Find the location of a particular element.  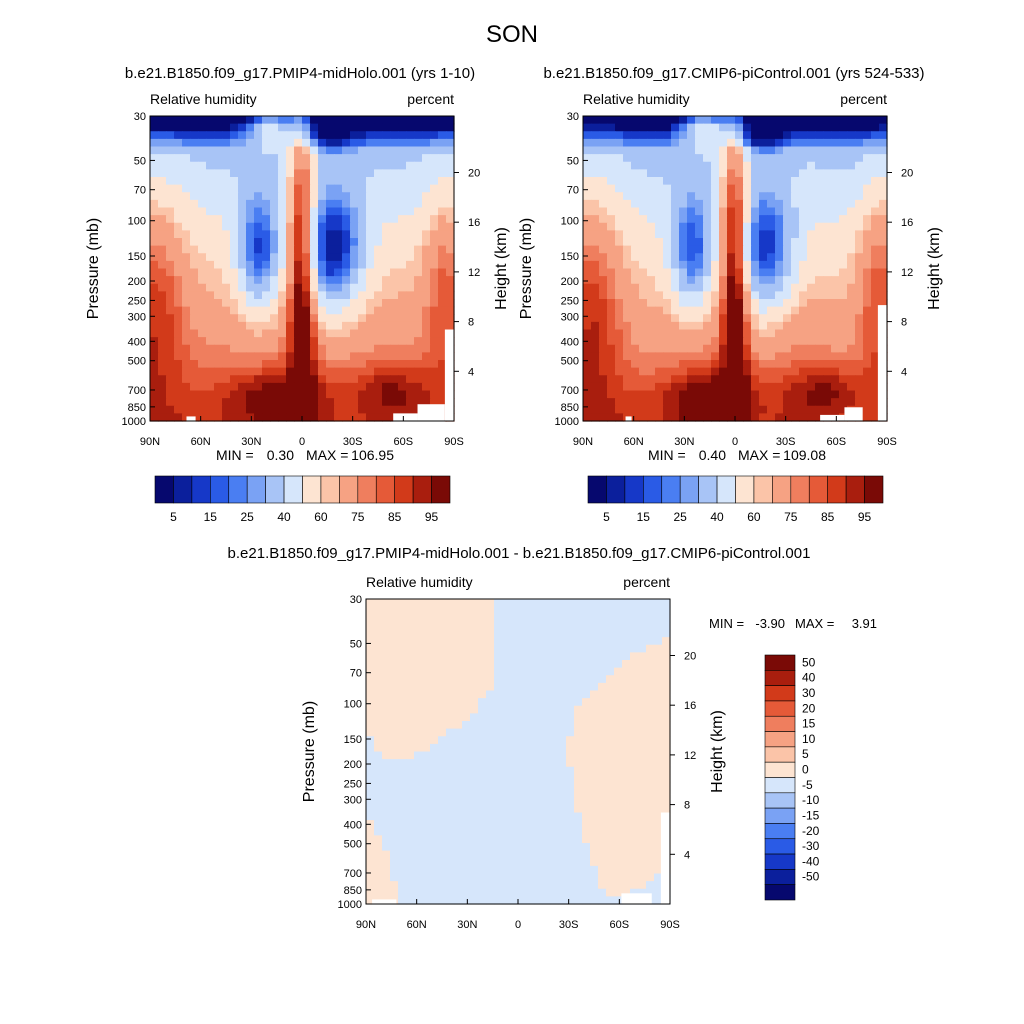

y-axis-label-right: Height (km) is located at coordinates (501, 268).